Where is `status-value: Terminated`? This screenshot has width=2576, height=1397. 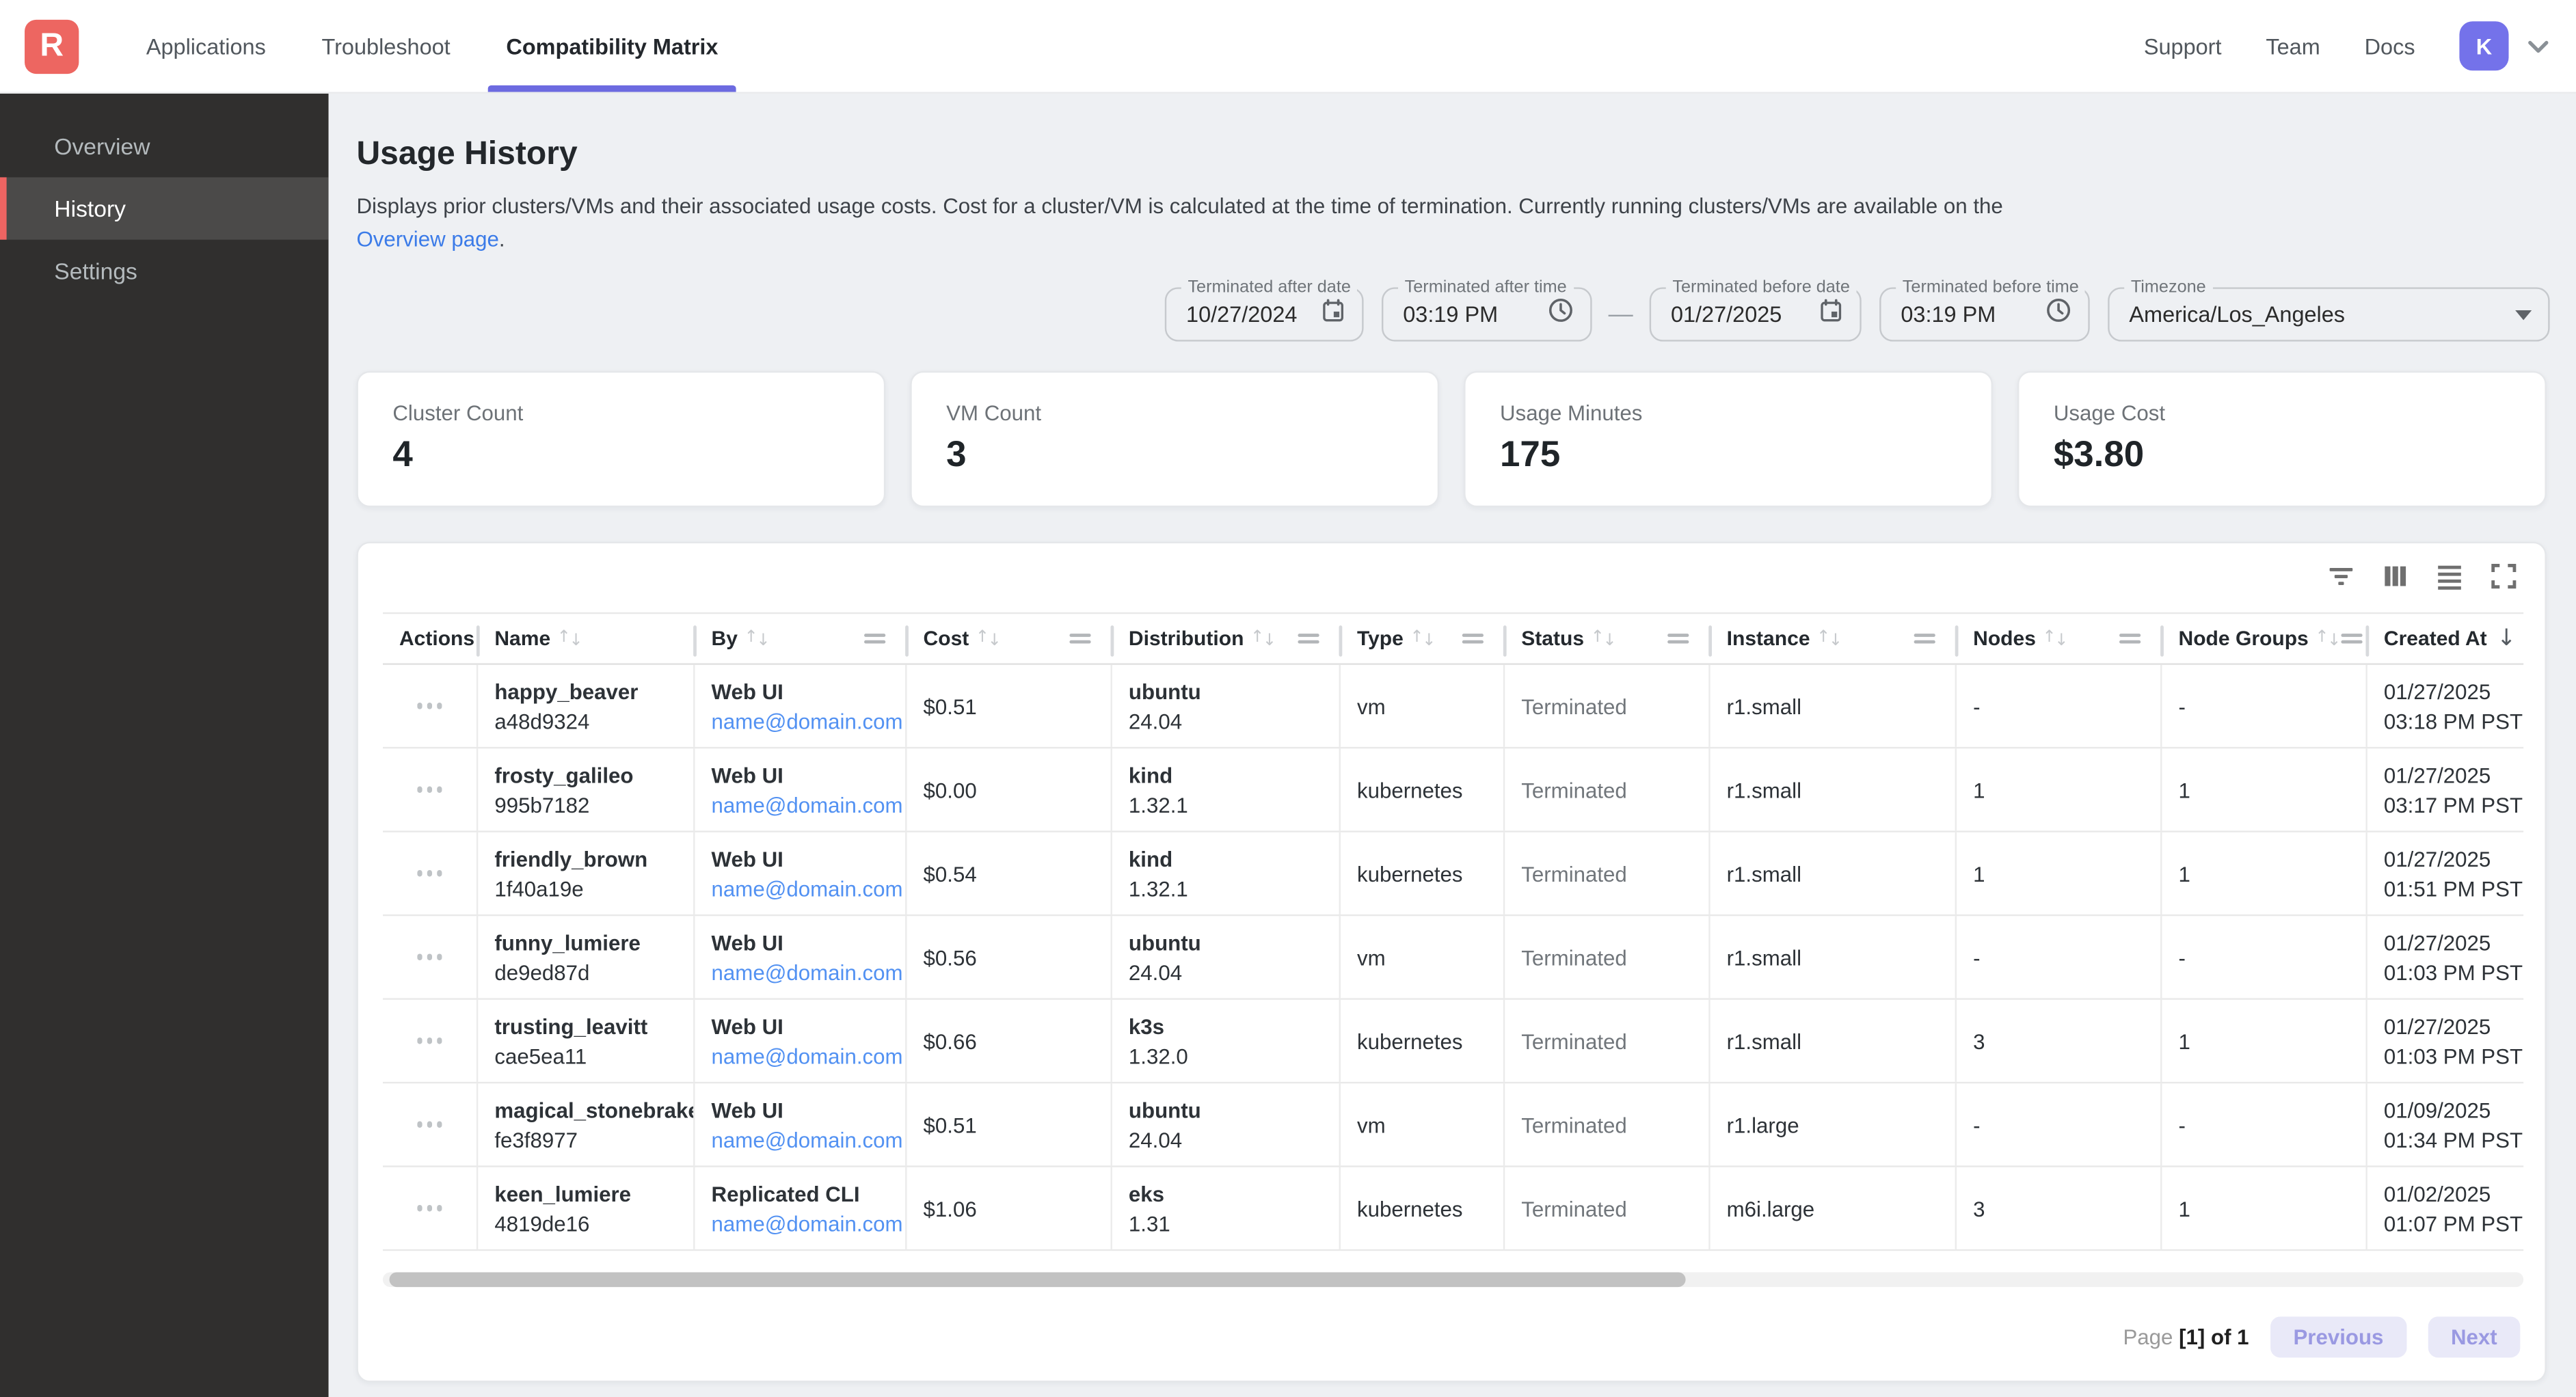
status-value: Terminated is located at coordinates (1574, 957).